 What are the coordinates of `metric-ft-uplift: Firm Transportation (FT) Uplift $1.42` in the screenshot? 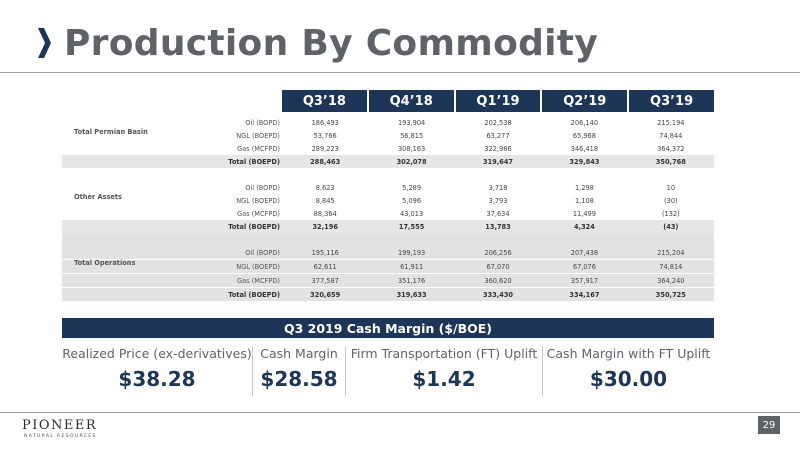 It's located at (444, 372).